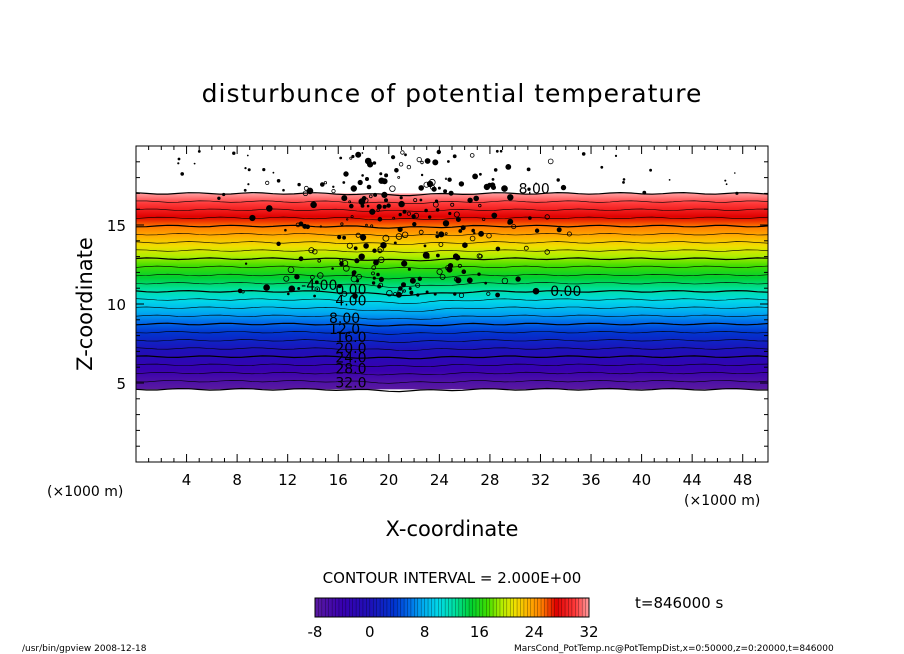  I want to click on x-unit-right: (×1000 m), so click(722, 501).